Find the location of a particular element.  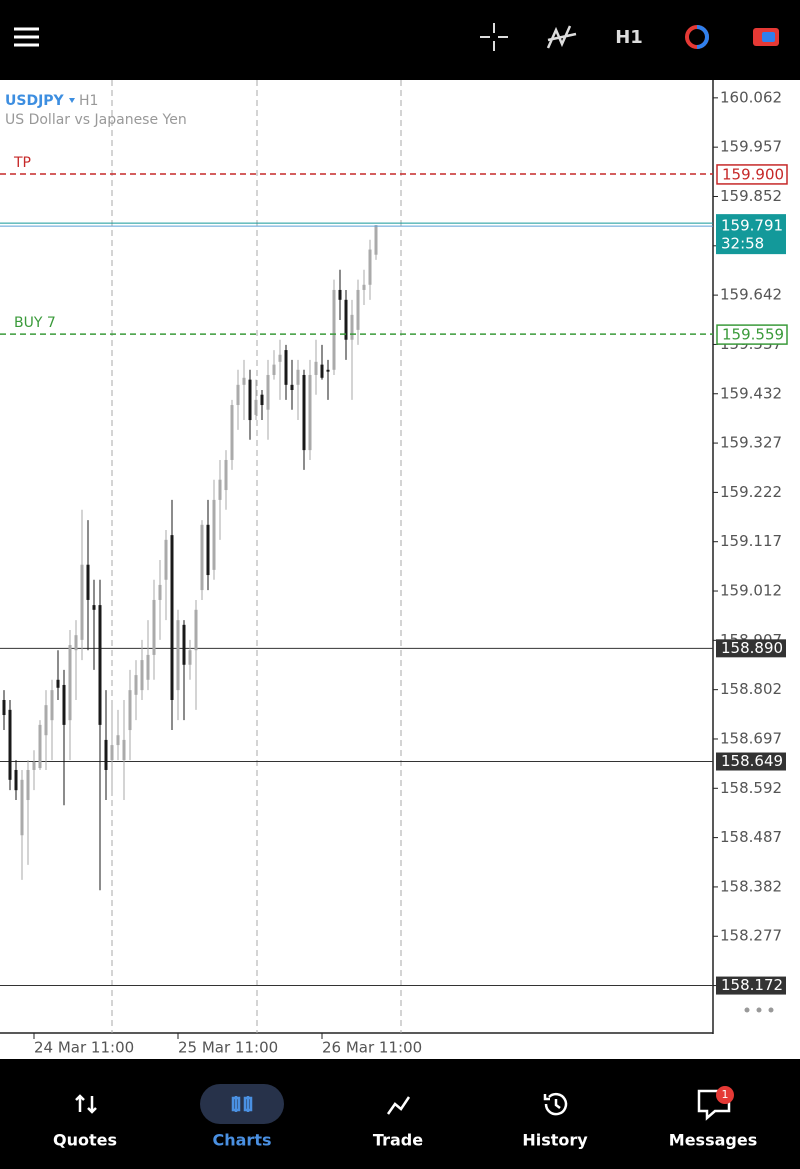

level-name: BUY 7 is located at coordinates (35, 323).